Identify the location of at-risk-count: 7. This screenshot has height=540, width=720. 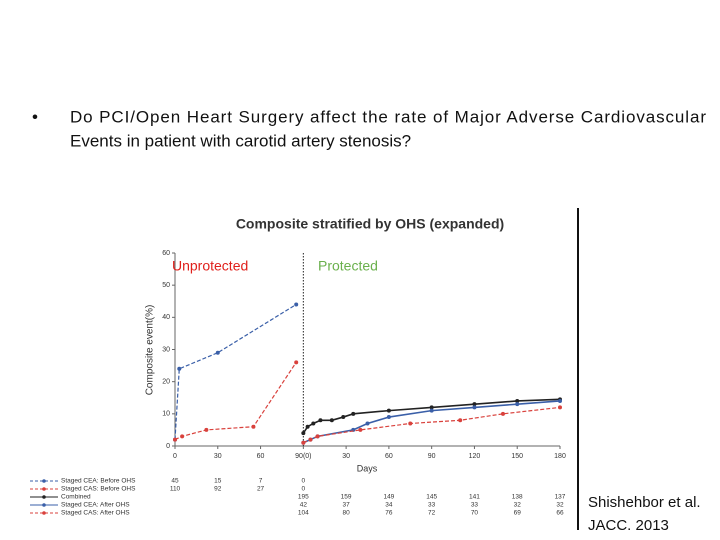
(261, 481).